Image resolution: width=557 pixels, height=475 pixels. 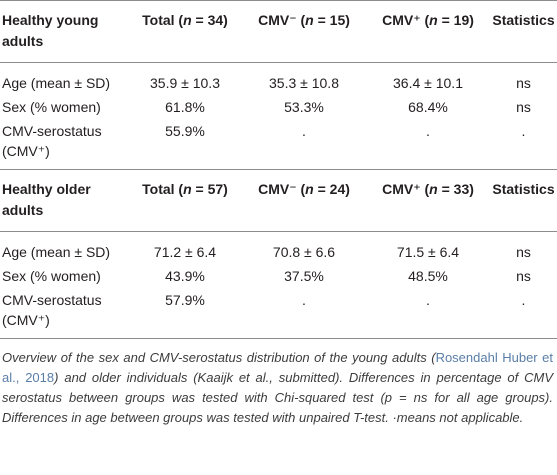 What do you see at coordinates (185, 200) in the screenshot?
I see `header-cell: Total (n = 57)` at bounding box center [185, 200].